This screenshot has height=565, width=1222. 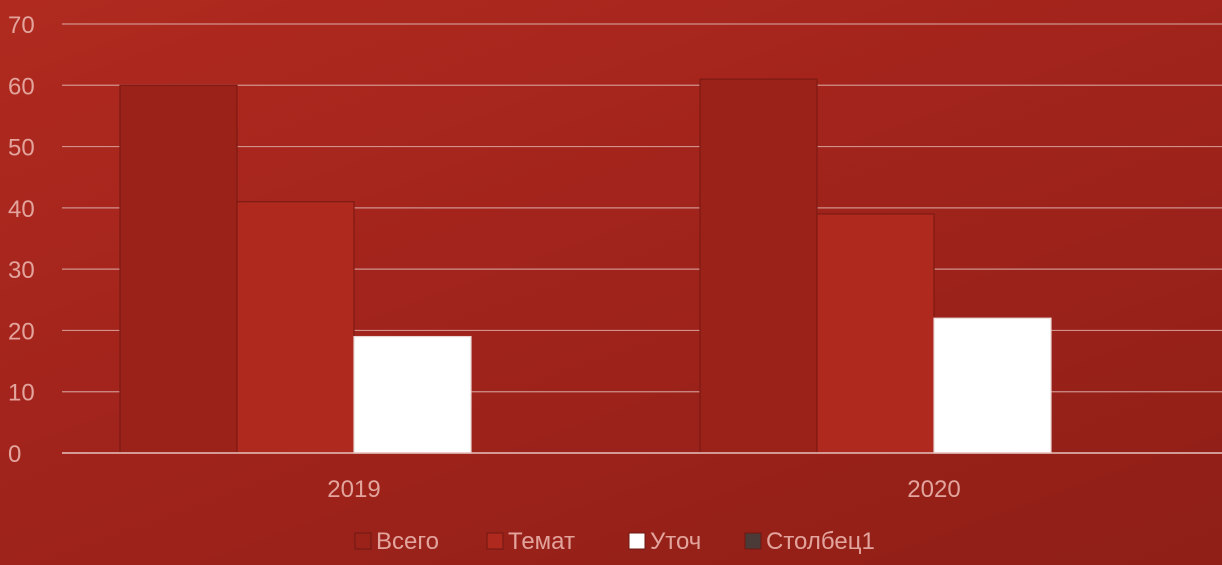 What do you see at coordinates (992, 385) in the screenshot?
I see `bar-Уточ-2020` at bounding box center [992, 385].